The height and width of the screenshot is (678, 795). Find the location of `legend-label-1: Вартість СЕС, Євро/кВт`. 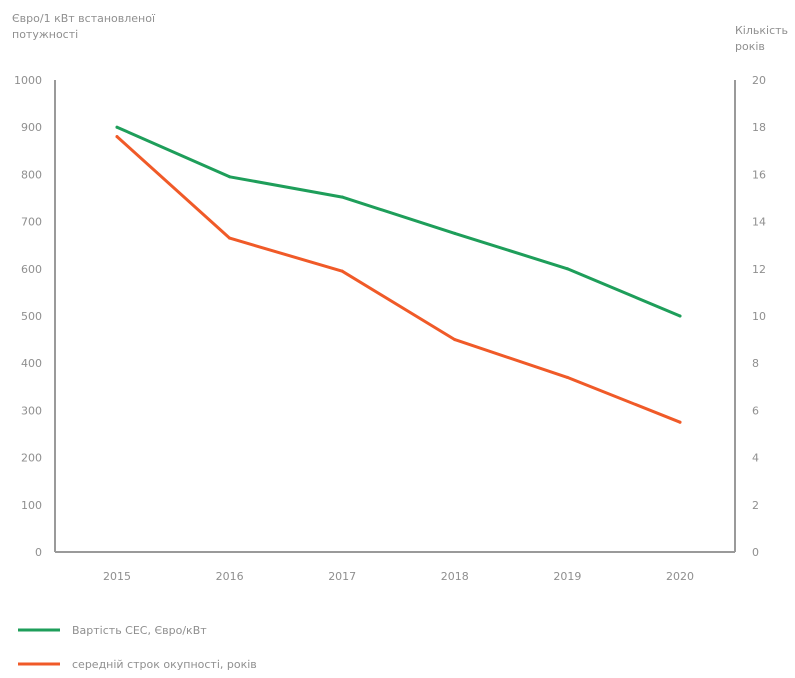

legend-label-1: Вартість СЕС, Євро/кВт is located at coordinates (139, 630).